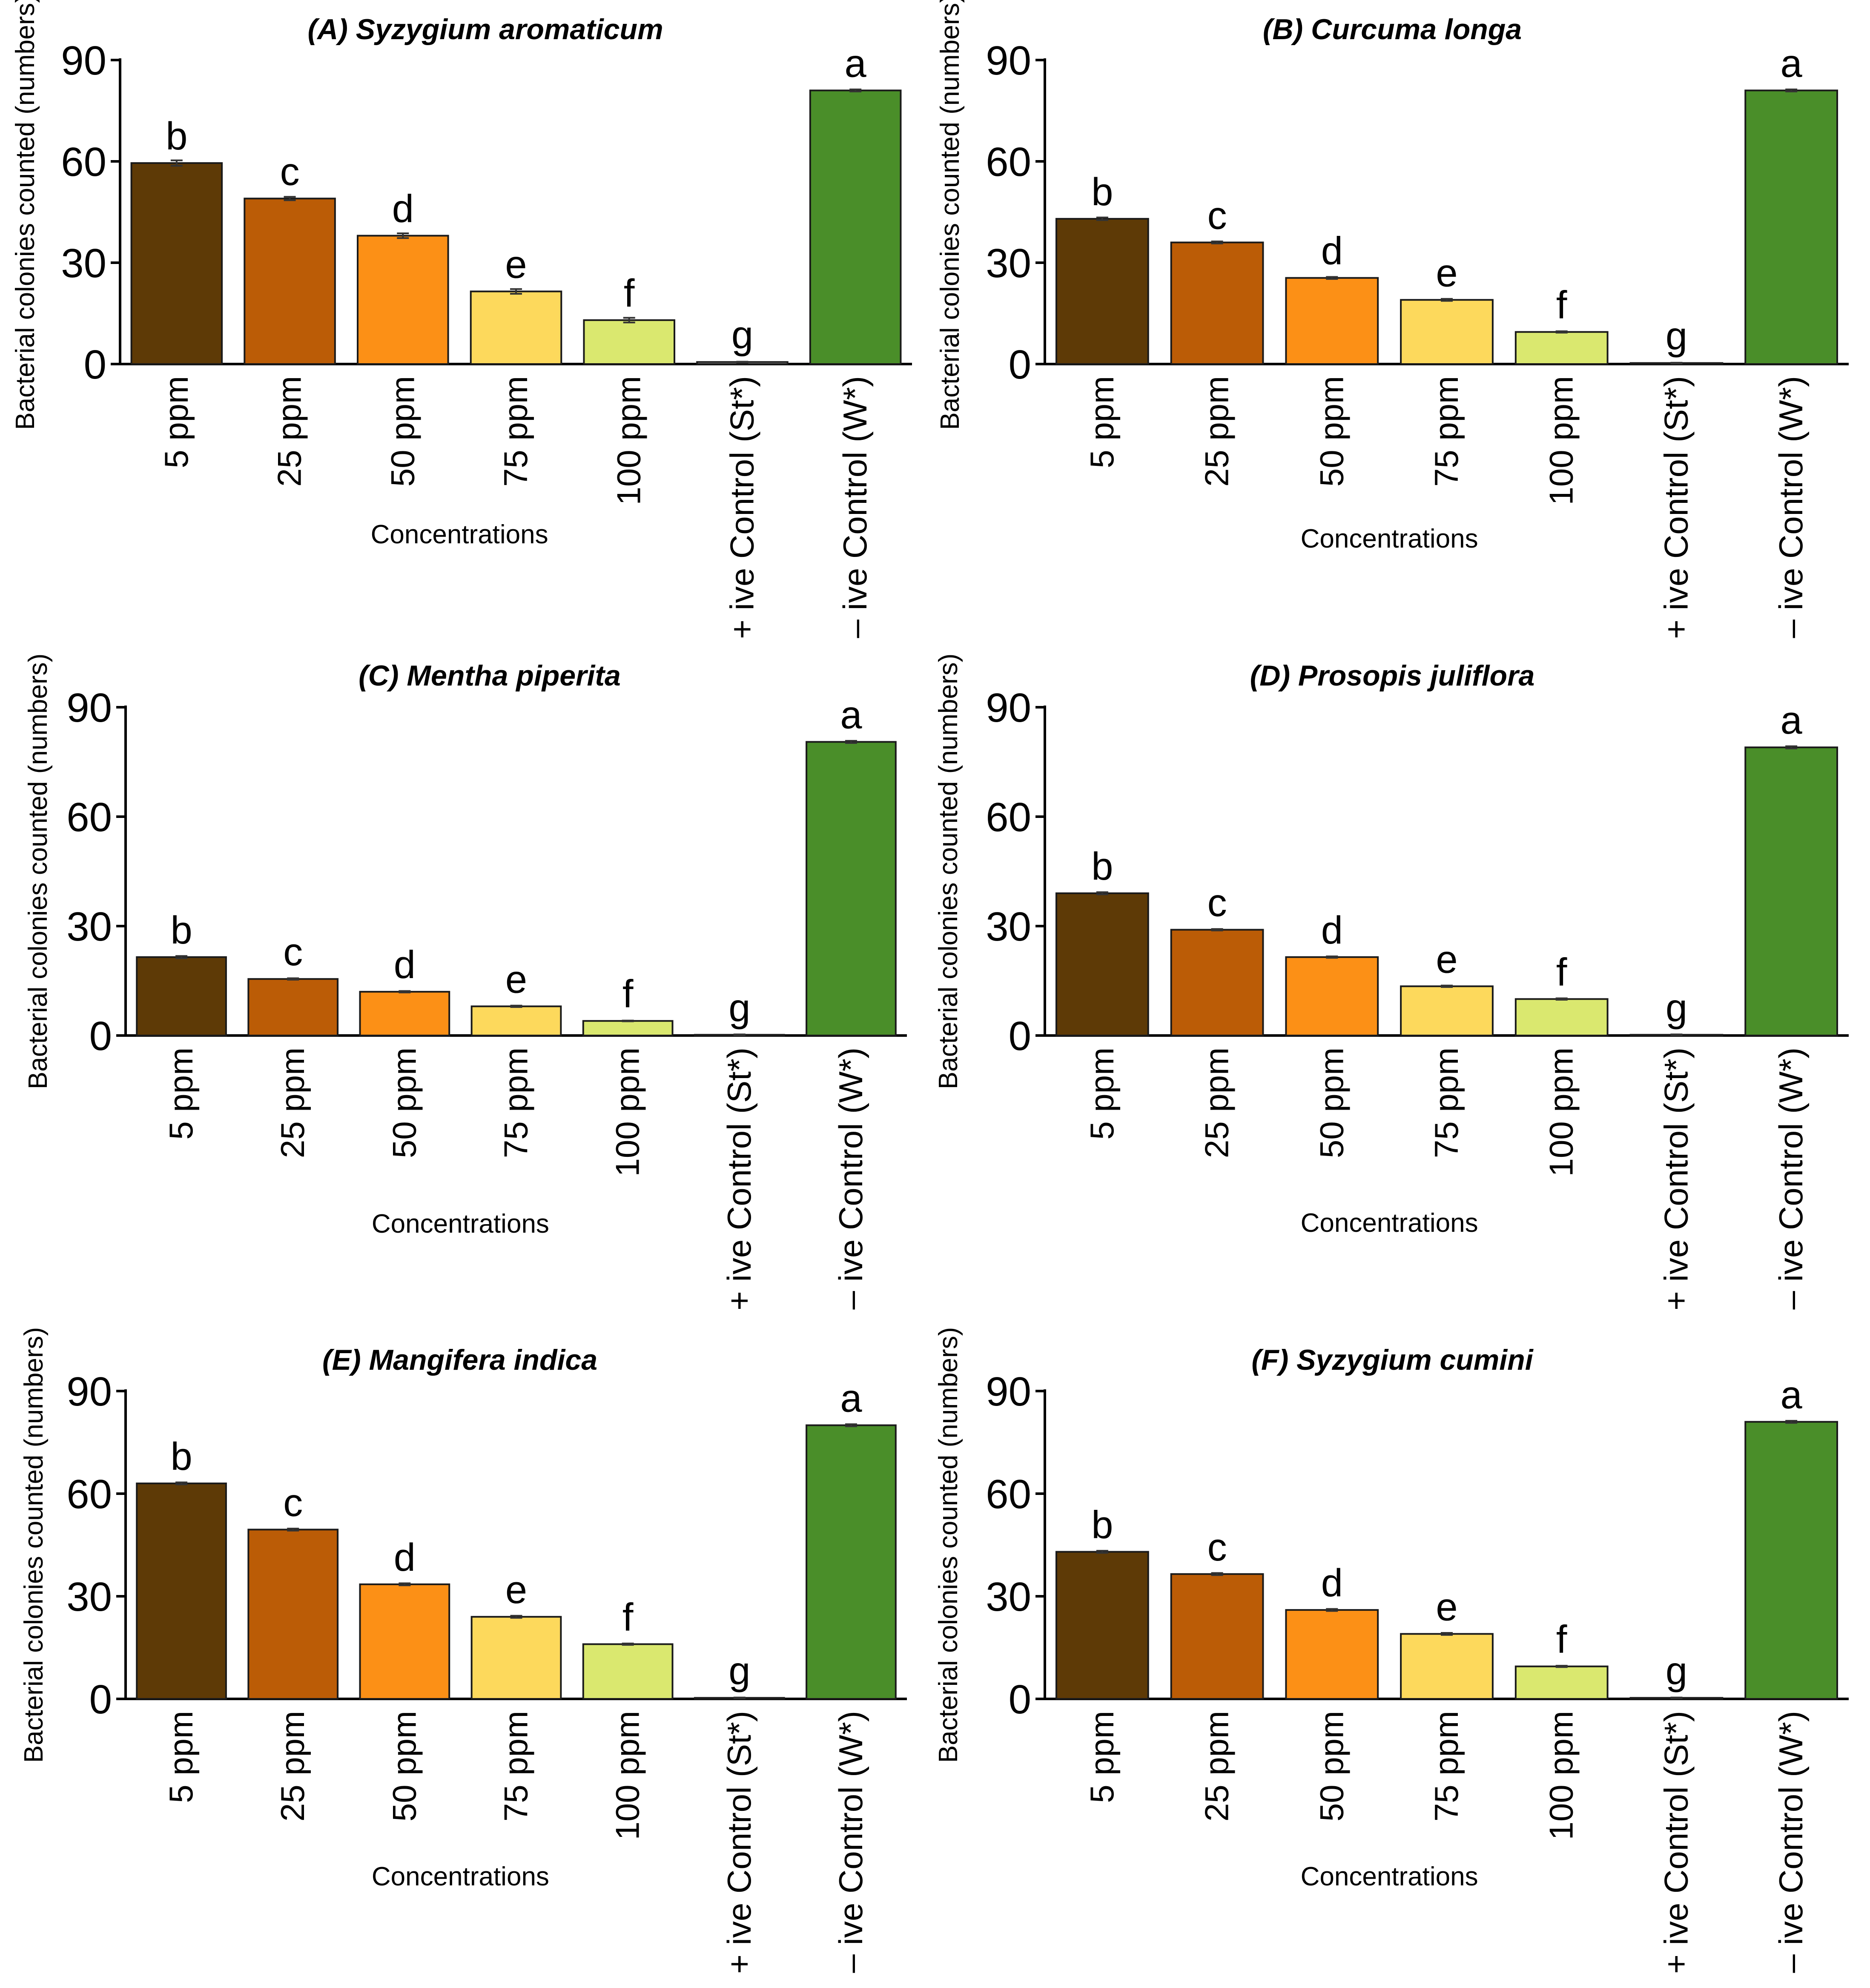 The width and height of the screenshot is (1870, 1988). Describe the element at coordinates (485, 29) in the screenshot. I see `chart-title: (A) Syzygium aromaticum` at that location.